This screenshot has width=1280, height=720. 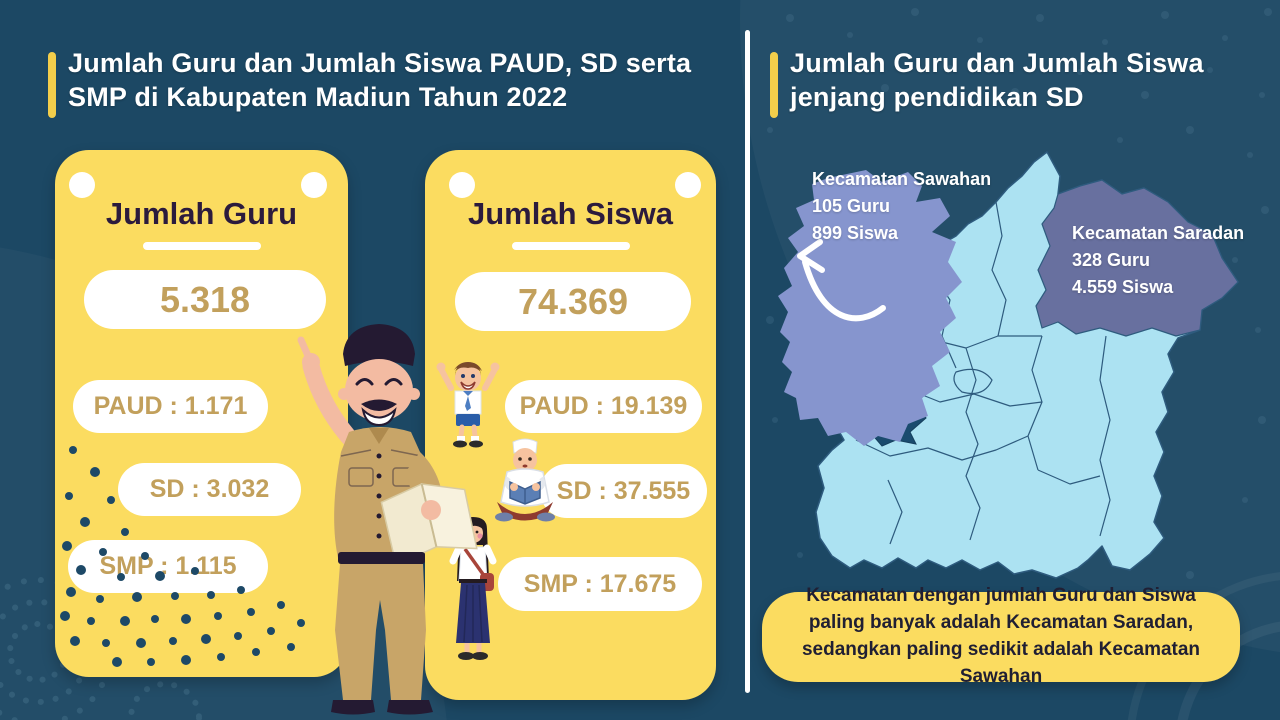 I want to click on section-divider, so click(x=747, y=361).